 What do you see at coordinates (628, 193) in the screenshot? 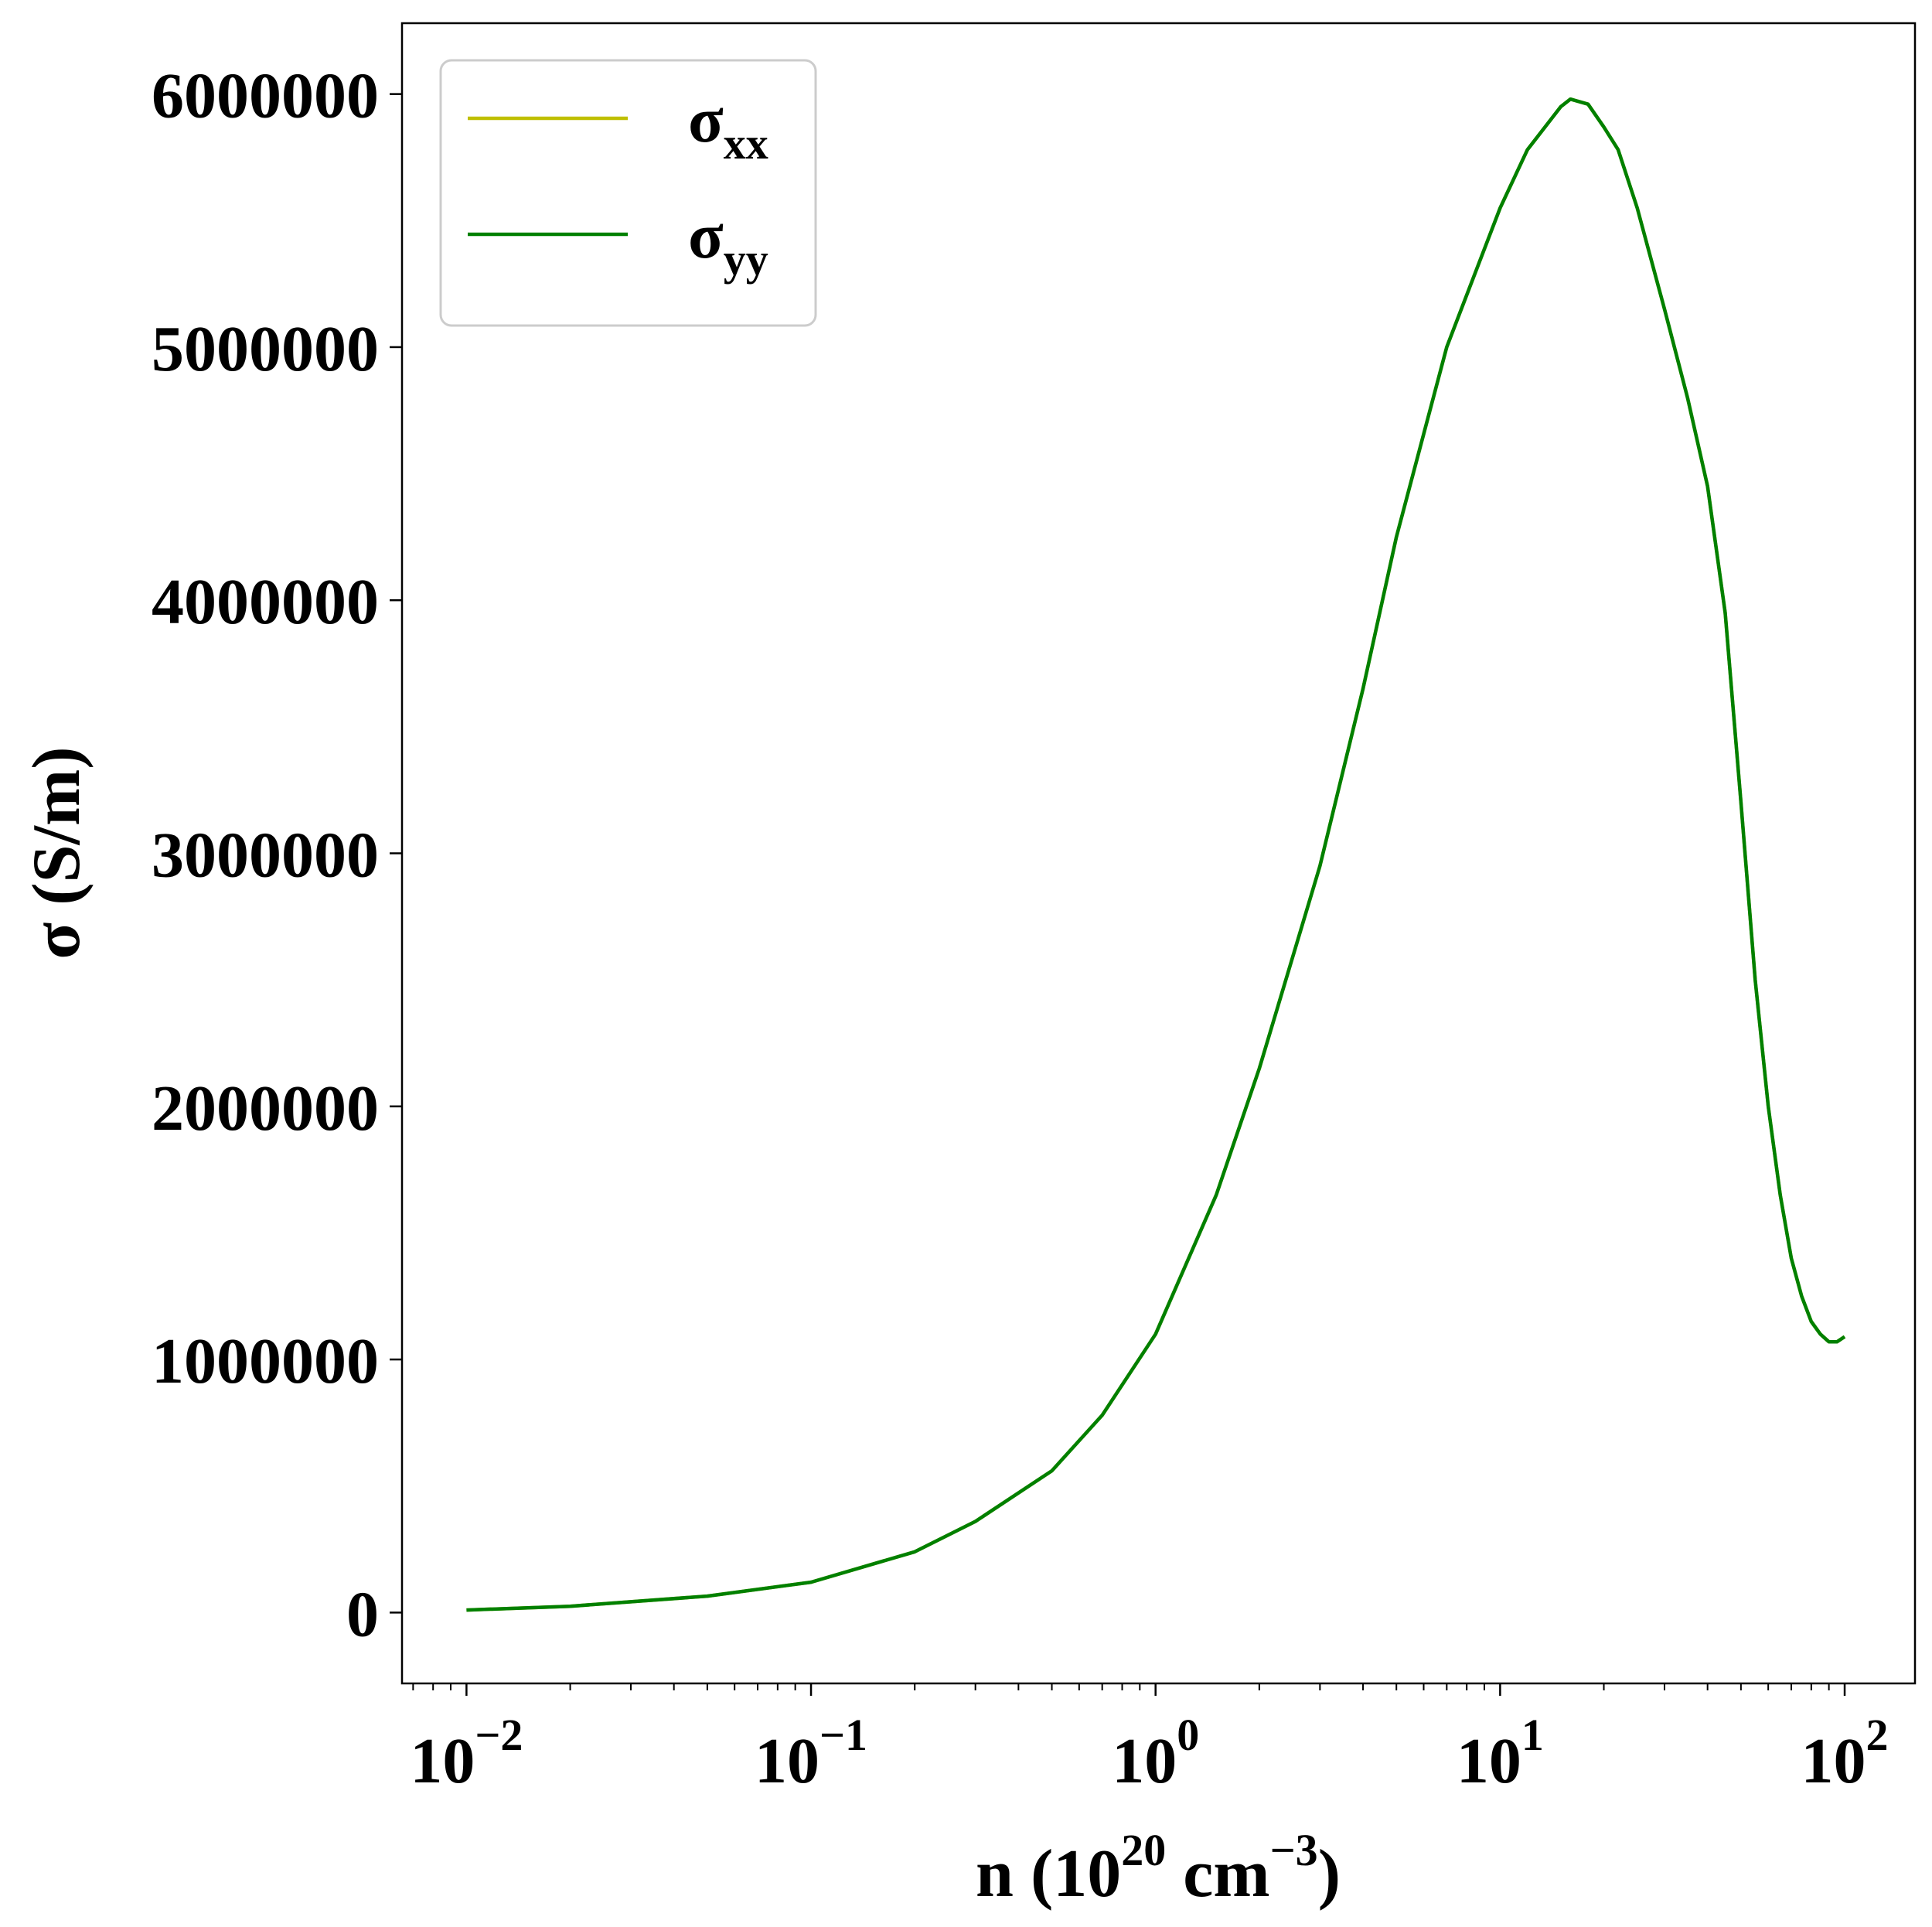
I see `legend-frame` at bounding box center [628, 193].